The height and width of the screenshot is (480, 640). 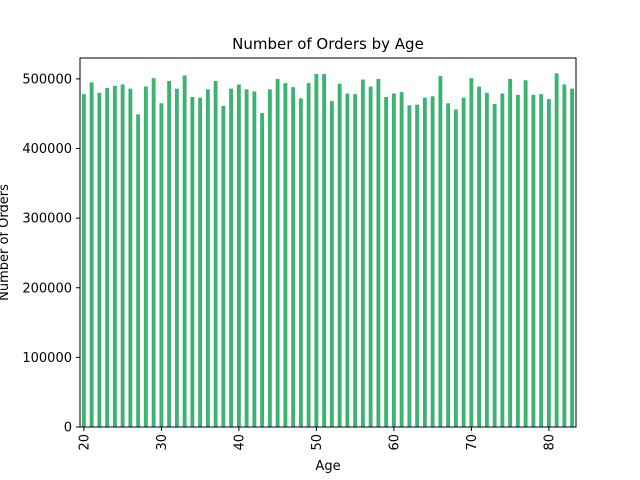 I want to click on x-axis: 20 30 40 50 60 70 80, so click(x=317, y=439).